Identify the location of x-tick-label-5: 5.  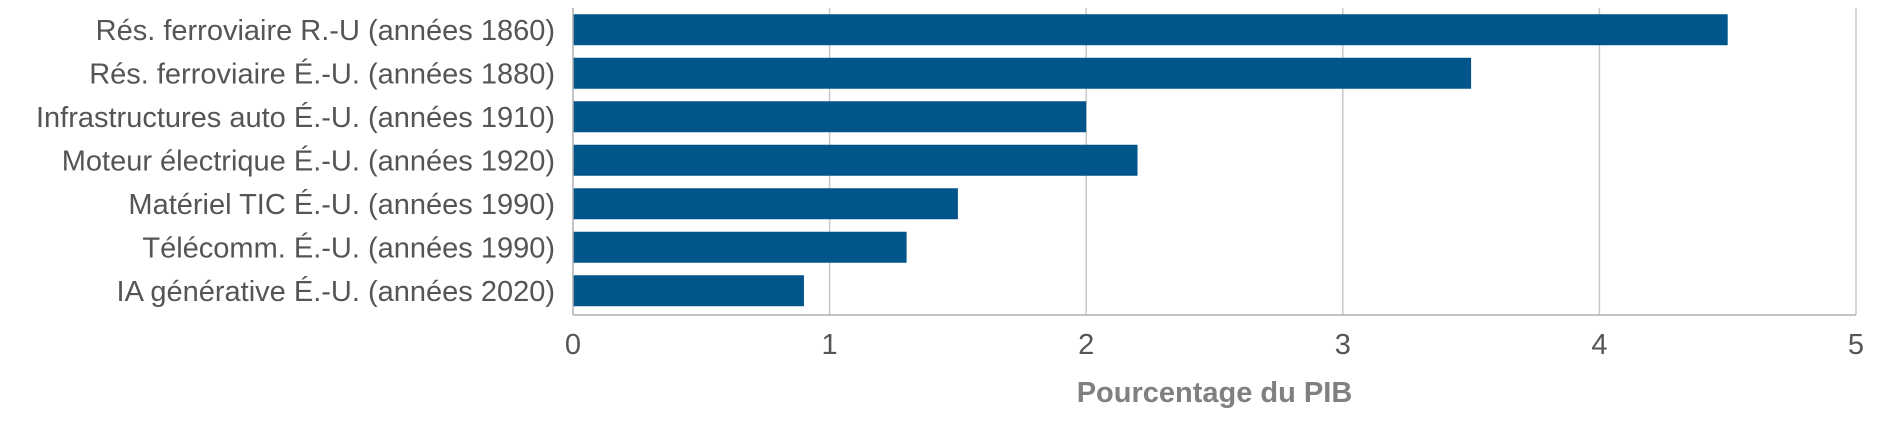
(1856, 345).